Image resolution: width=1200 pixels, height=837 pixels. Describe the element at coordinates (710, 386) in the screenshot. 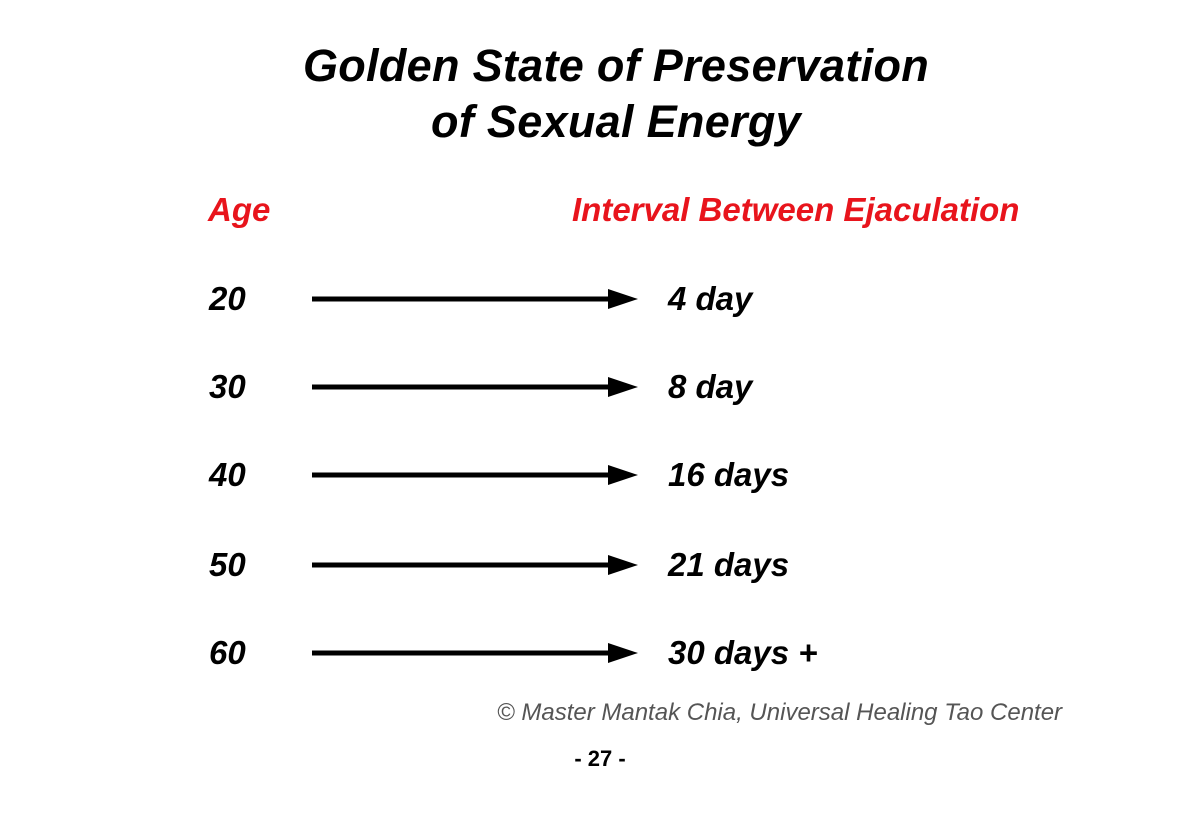

I see `interval-value: 8 day` at that location.